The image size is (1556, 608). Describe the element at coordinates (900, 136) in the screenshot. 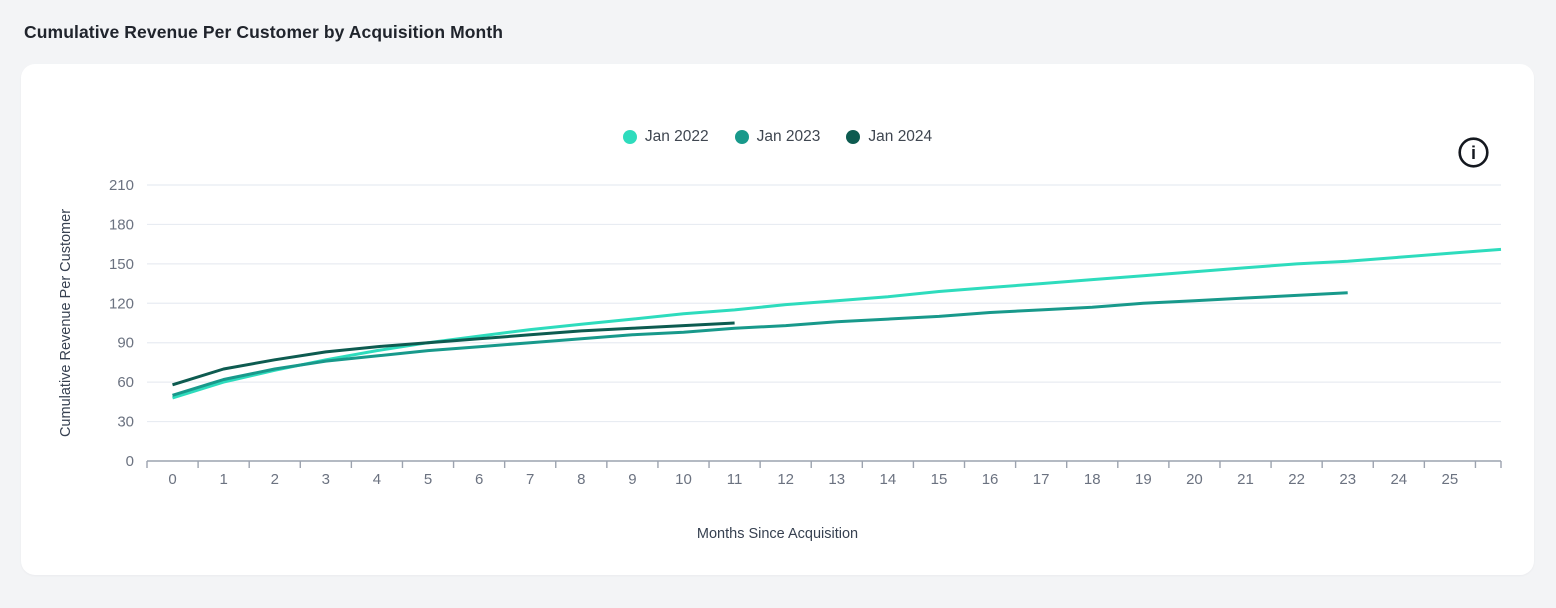

I see `legend-label: Jan 2024` at that location.